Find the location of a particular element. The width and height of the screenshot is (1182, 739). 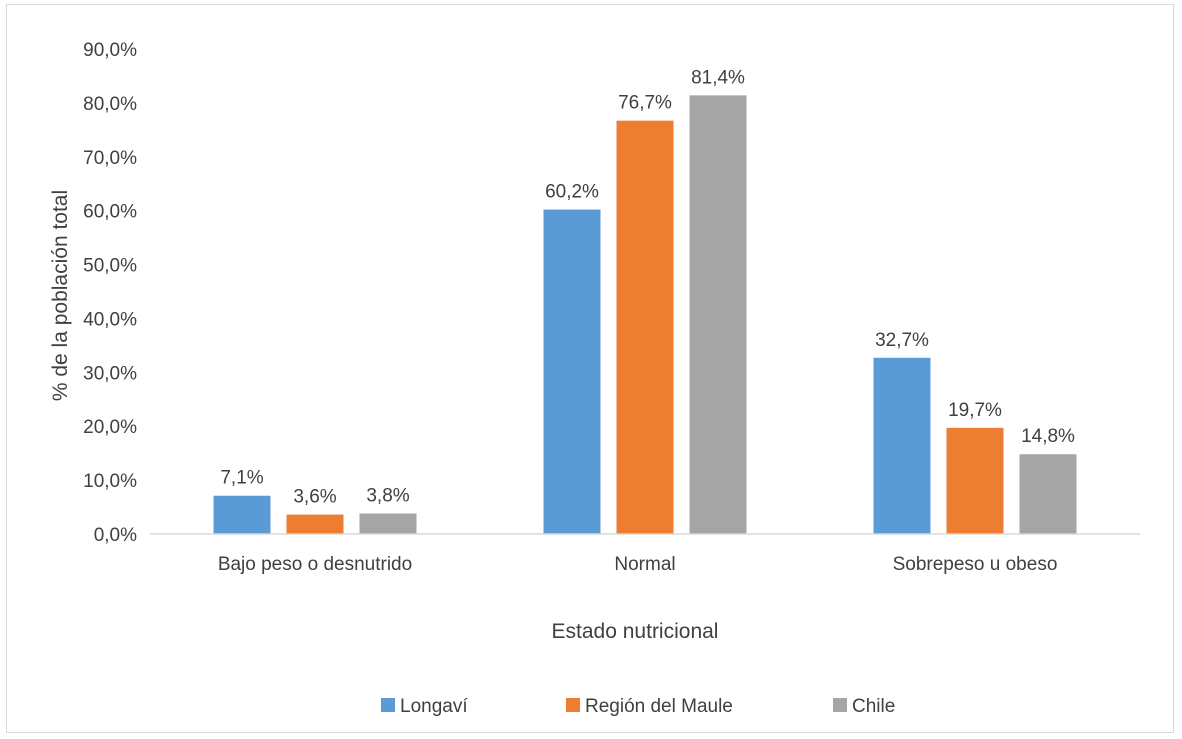

y-axis-title: % de la población total is located at coordinates (60, 295).